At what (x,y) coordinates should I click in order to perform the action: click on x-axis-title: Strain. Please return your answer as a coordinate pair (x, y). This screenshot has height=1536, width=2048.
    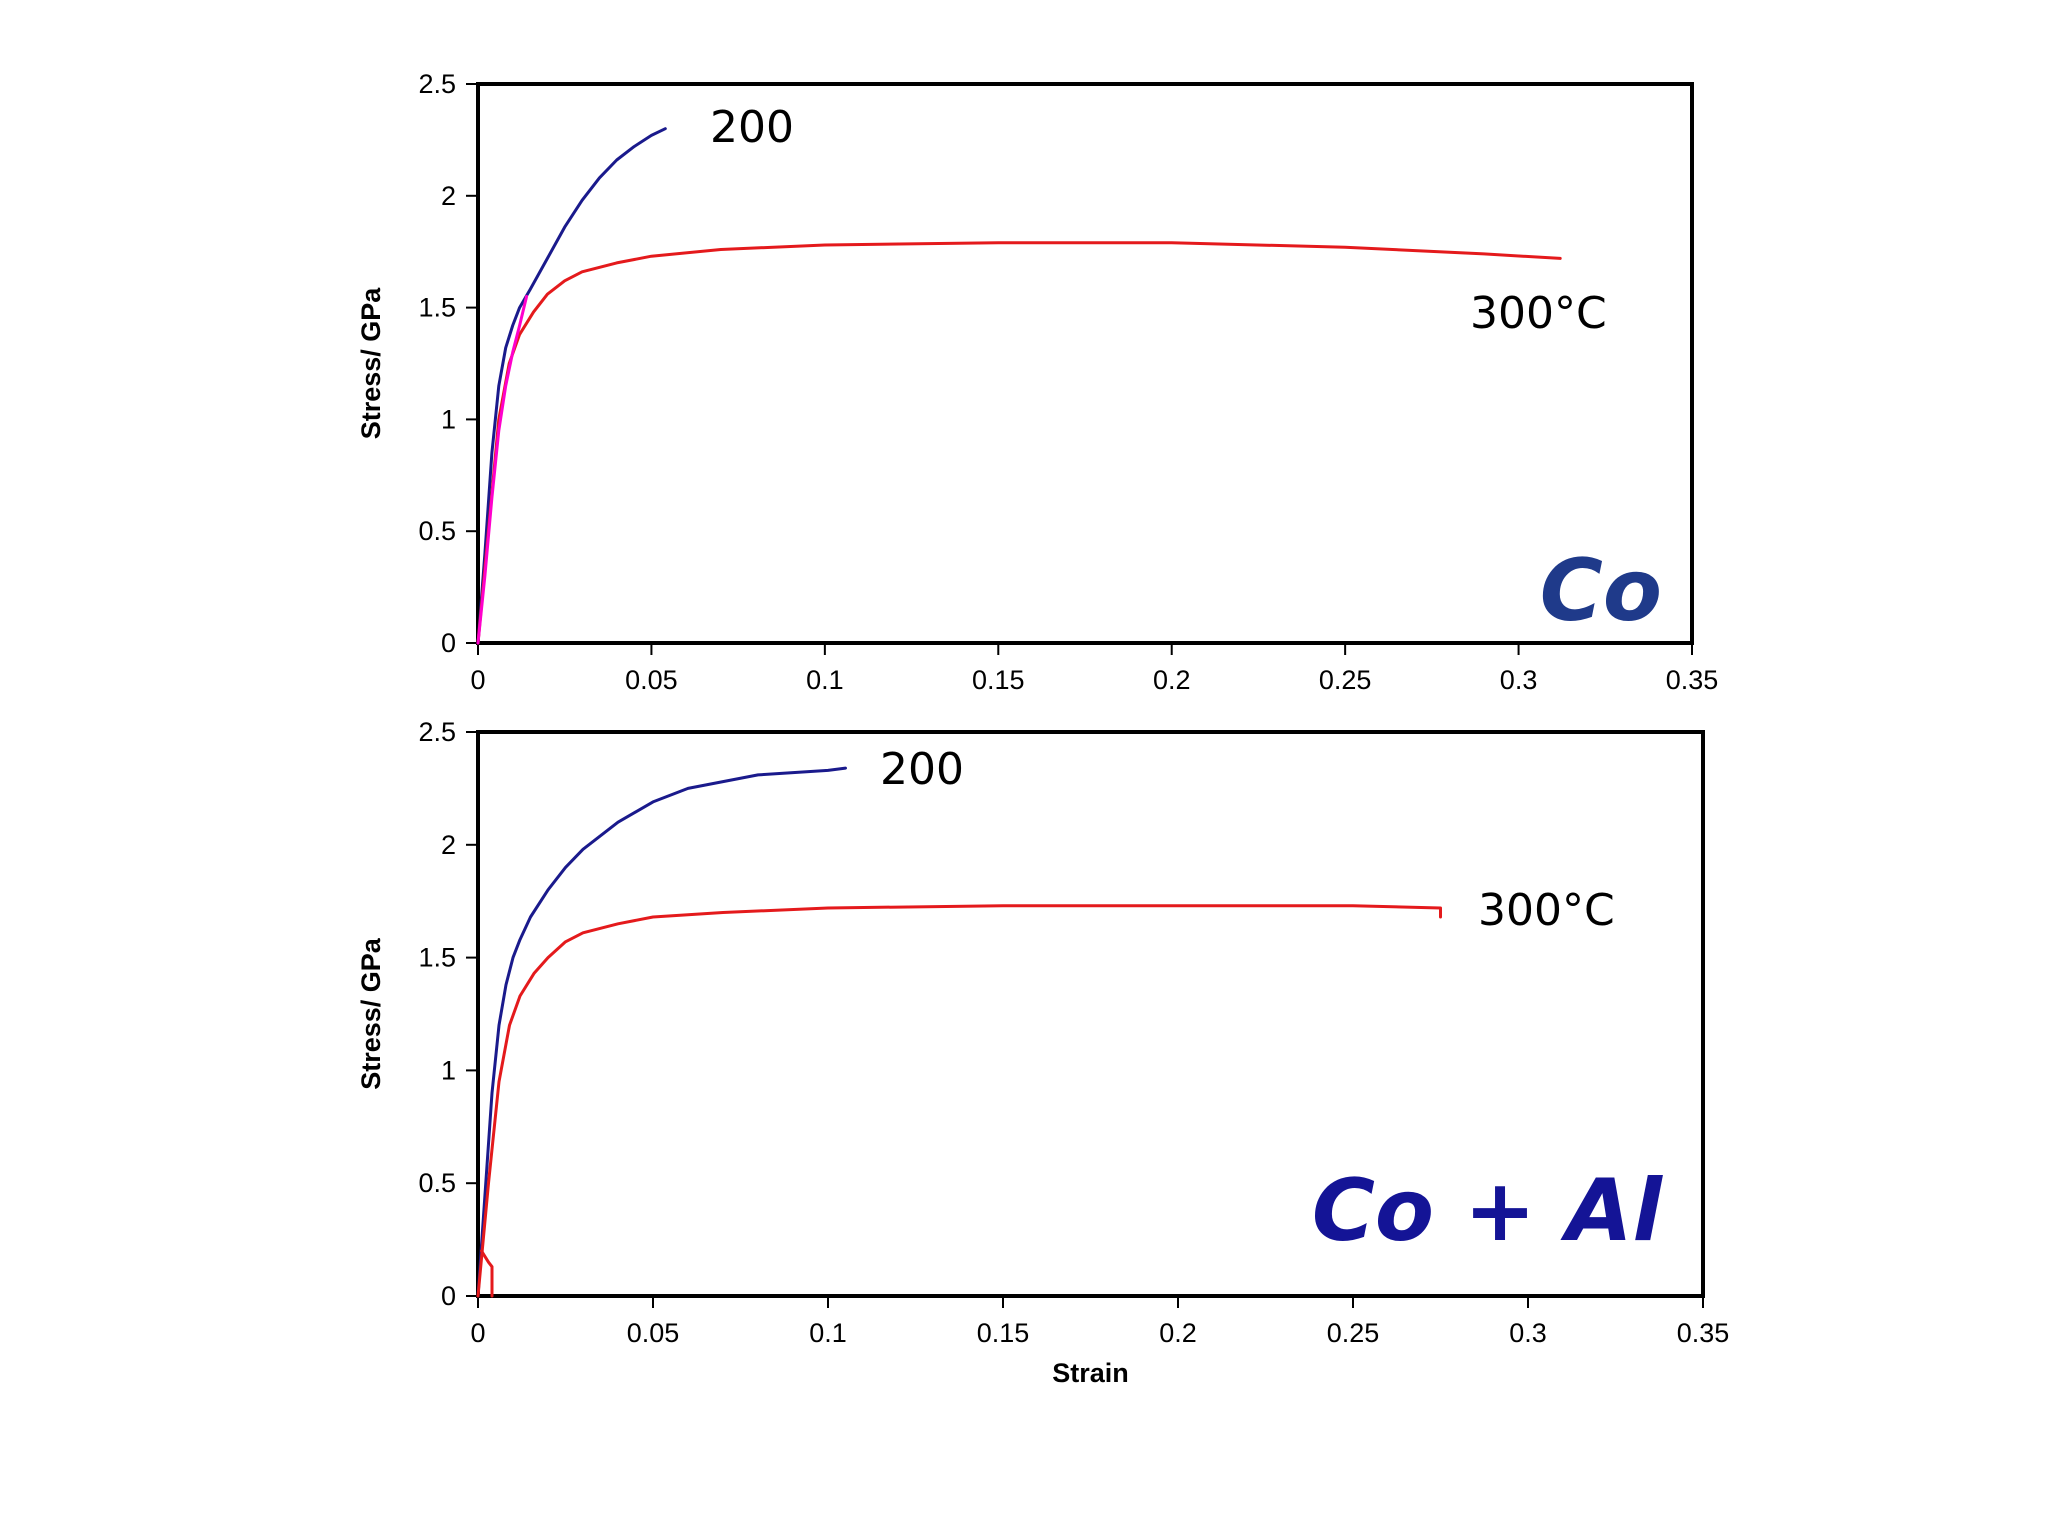
    Looking at the image, I should click on (1090, 1373).